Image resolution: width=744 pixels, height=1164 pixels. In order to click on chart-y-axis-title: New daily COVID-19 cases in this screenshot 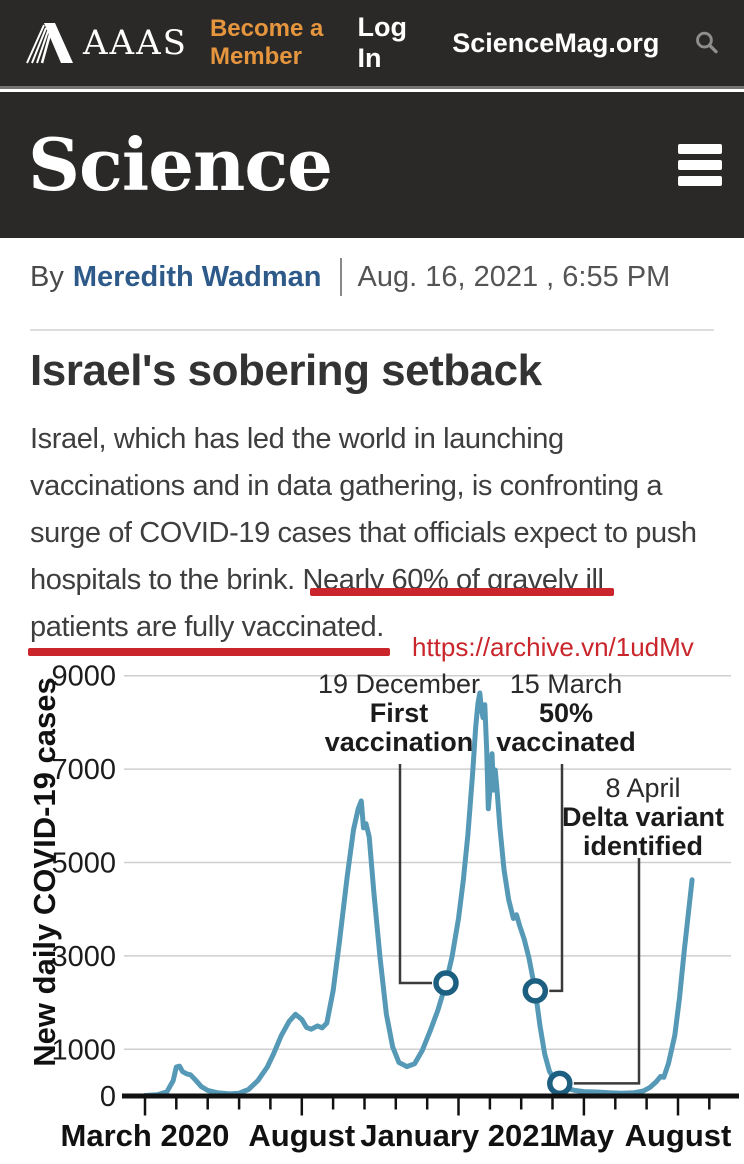, I will do `click(44, 872)`.